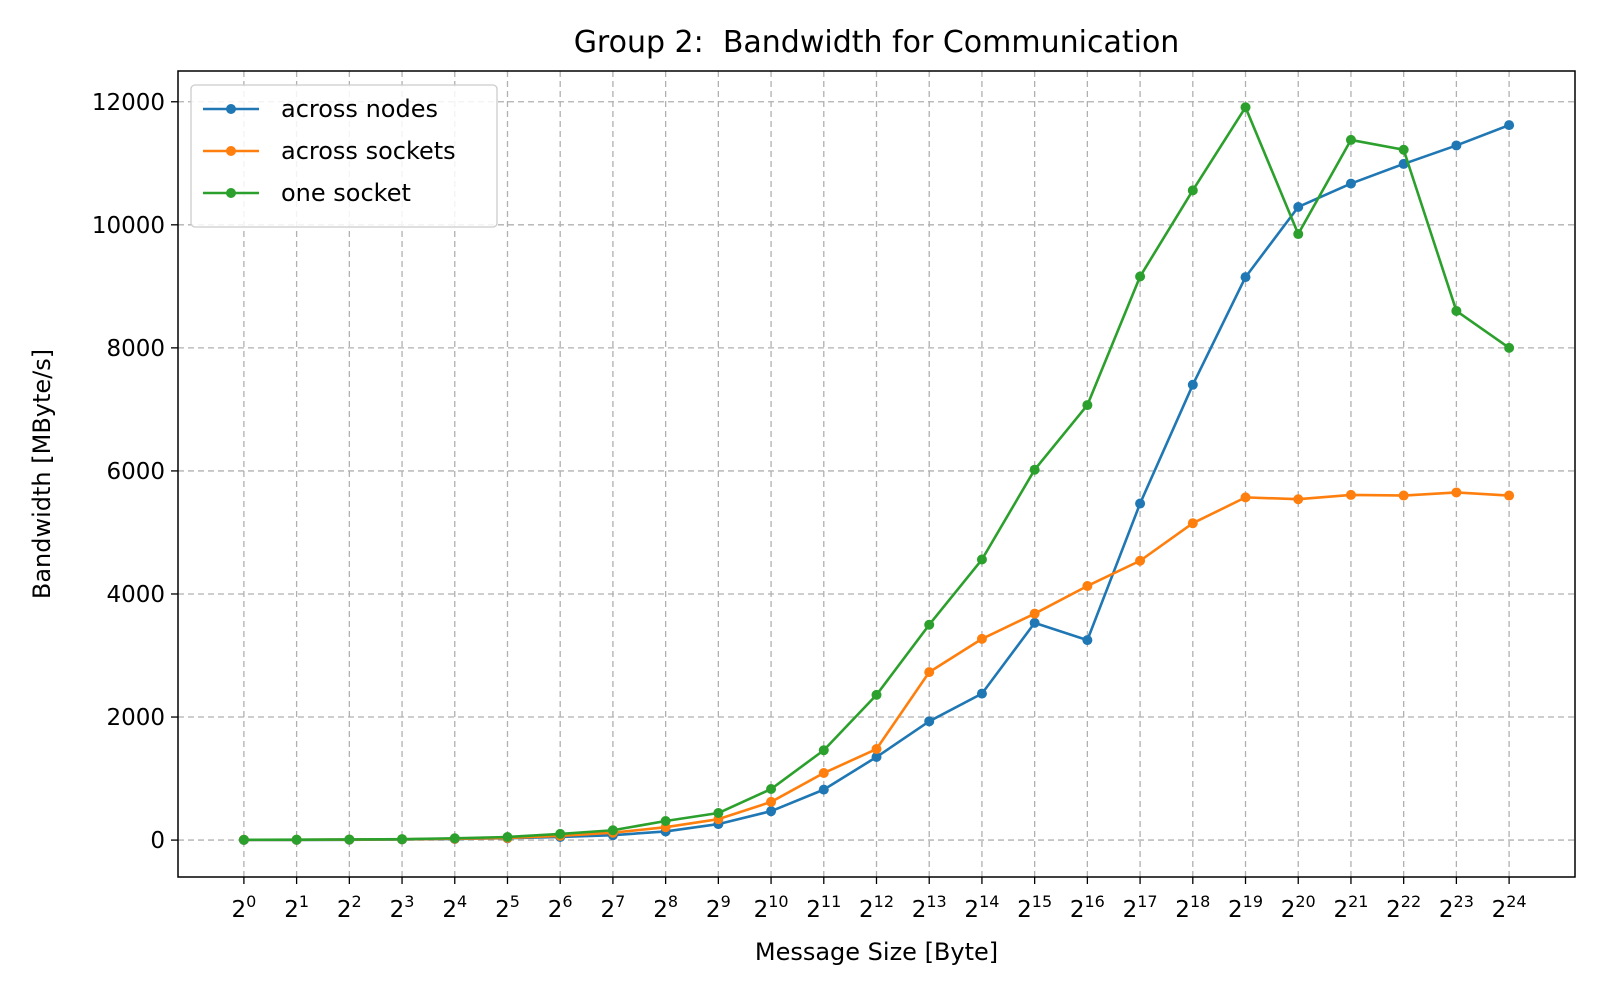 The image size is (1600, 1000). I want to click on legend-label: one socket, so click(346, 193).